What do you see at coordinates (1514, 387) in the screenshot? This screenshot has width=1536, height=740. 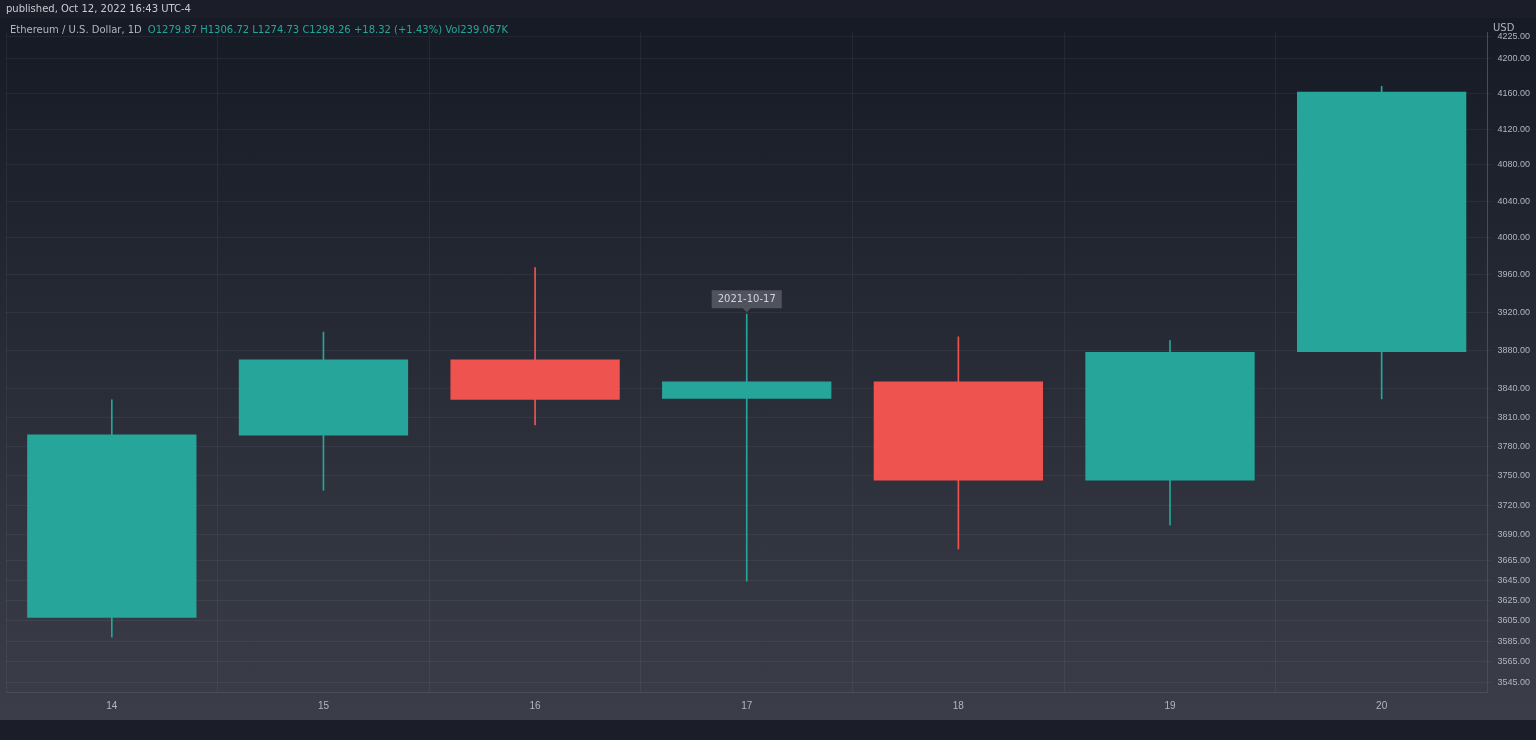 I see `y-tick-label: 3840.00` at bounding box center [1514, 387].